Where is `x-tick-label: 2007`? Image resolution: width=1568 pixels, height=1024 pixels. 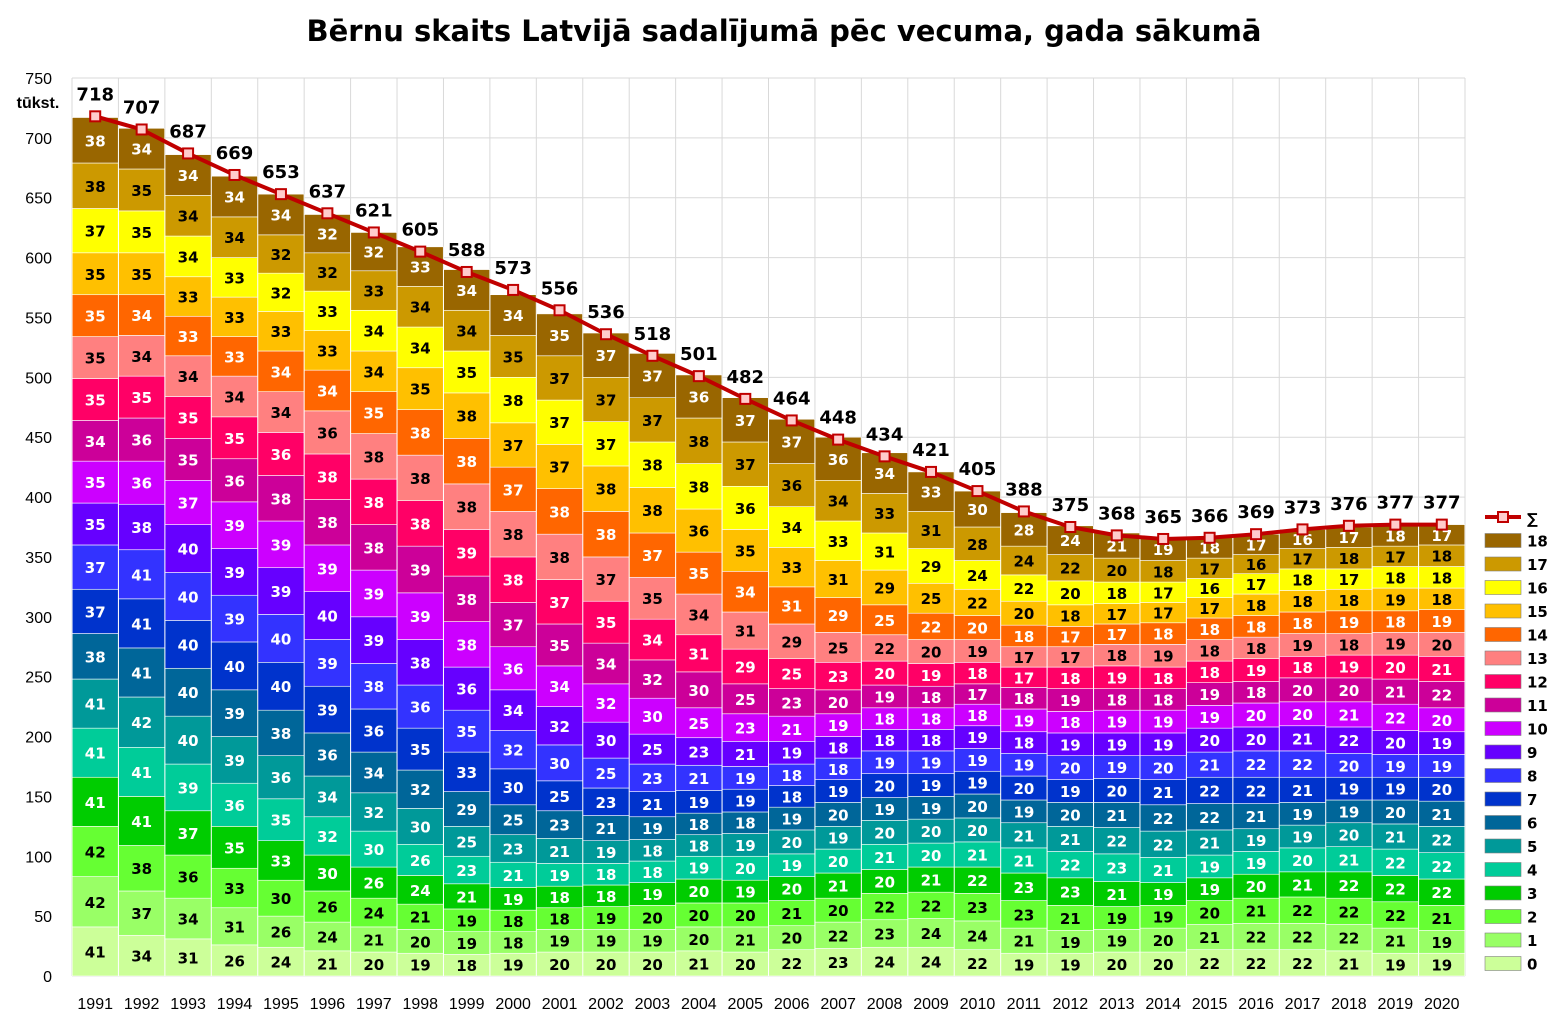
x-tick-label: 2007 is located at coordinates (838, 1004).